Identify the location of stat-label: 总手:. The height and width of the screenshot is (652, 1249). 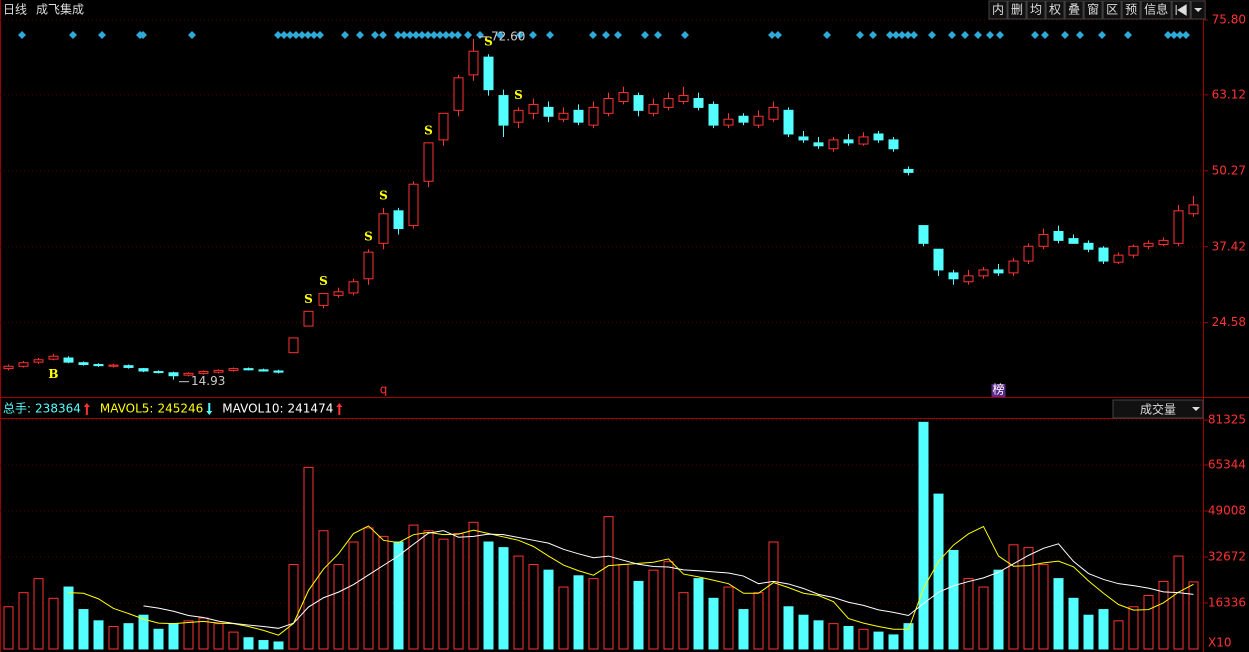
(17, 409).